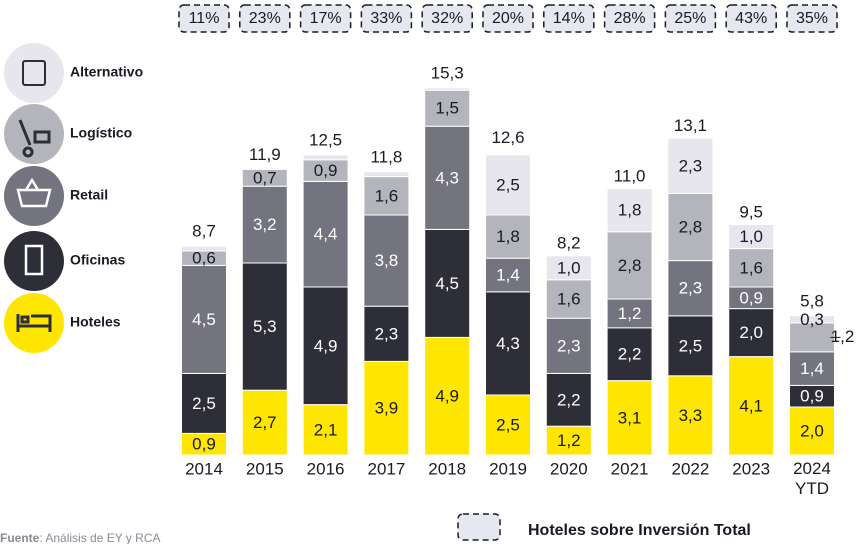 The height and width of the screenshot is (544, 865). I want to click on data-label: 2,2, so click(569, 399).